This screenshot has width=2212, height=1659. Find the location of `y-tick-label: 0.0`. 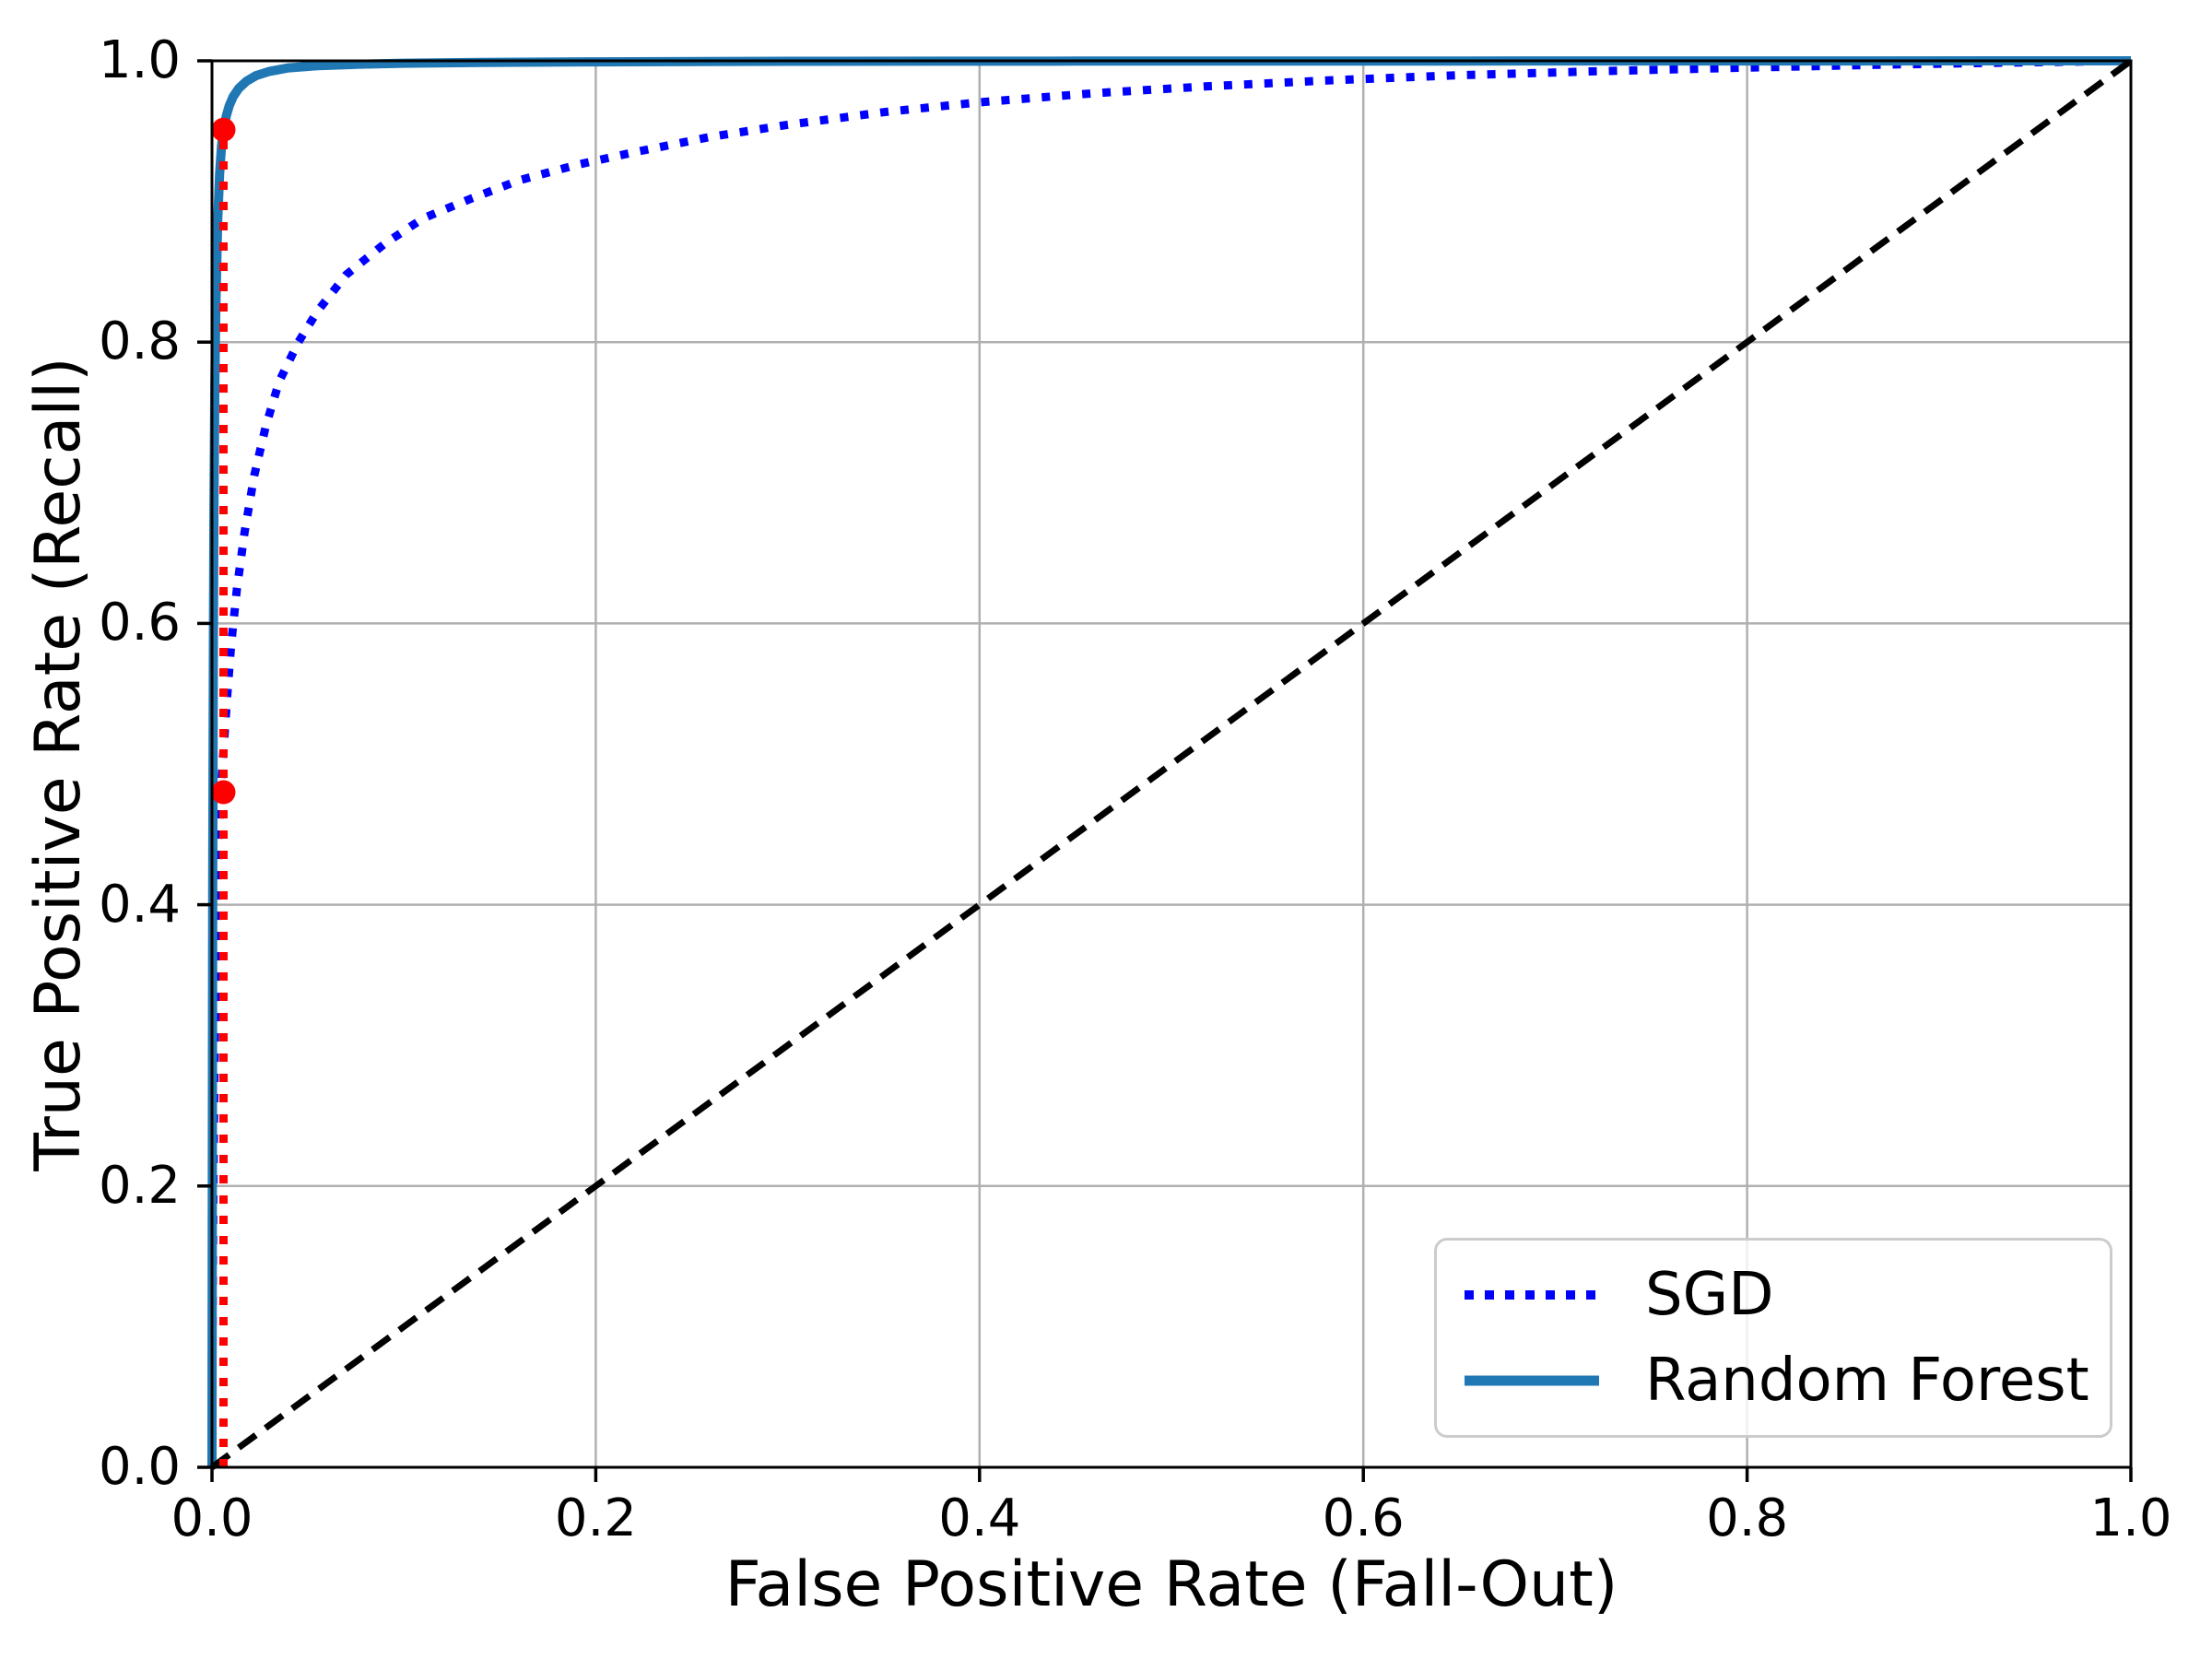

y-tick-label: 0.0 is located at coordinates (139, 1467).